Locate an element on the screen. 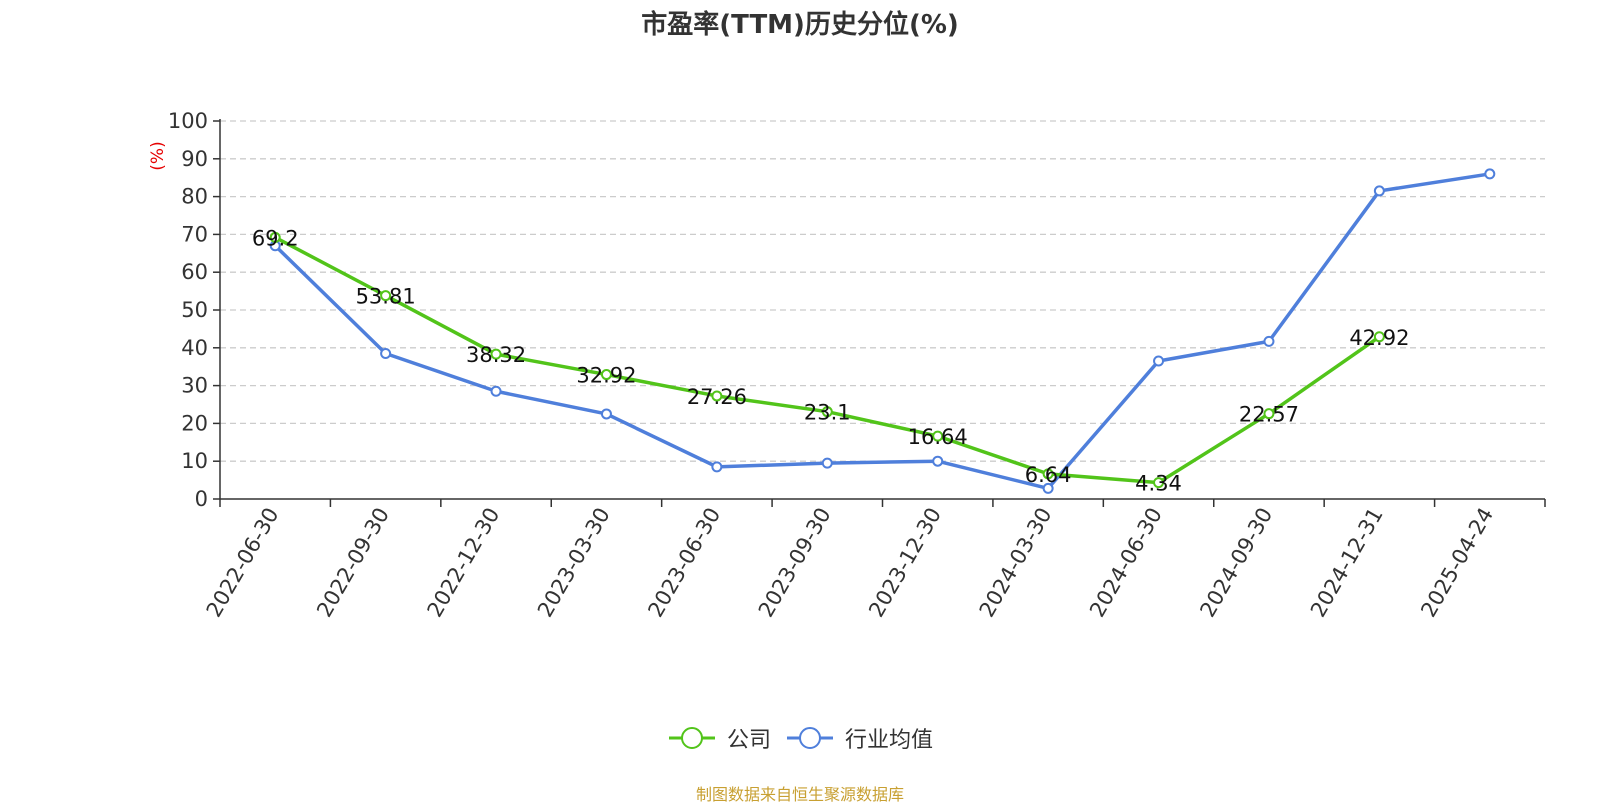 This screenshot has height=805, width=1600. x-tick-label: 2024-03-30 is located at coordinates (1016, 563).